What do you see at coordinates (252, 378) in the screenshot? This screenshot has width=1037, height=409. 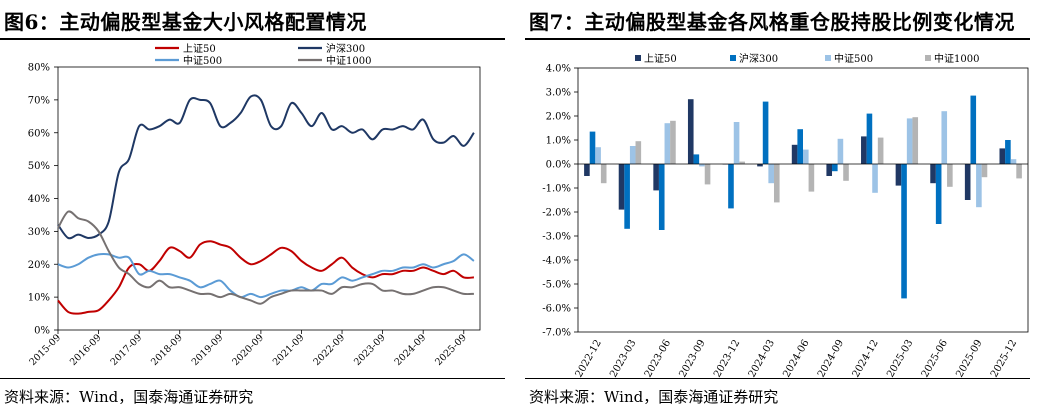 I see `left-source-rule` at bounding box center [252, 378].